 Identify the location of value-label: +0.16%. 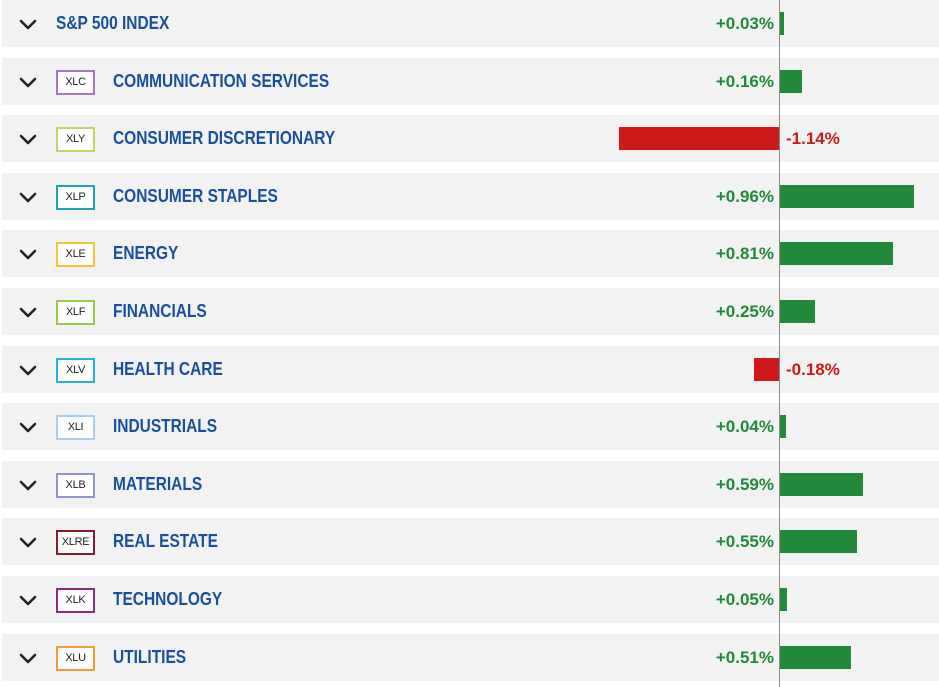
(744, 81).